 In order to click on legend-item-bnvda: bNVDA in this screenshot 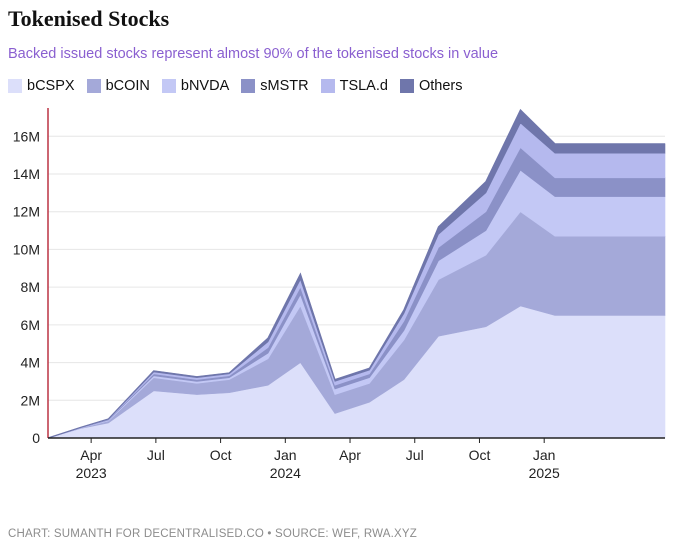, I will do `click(195, 86)`.